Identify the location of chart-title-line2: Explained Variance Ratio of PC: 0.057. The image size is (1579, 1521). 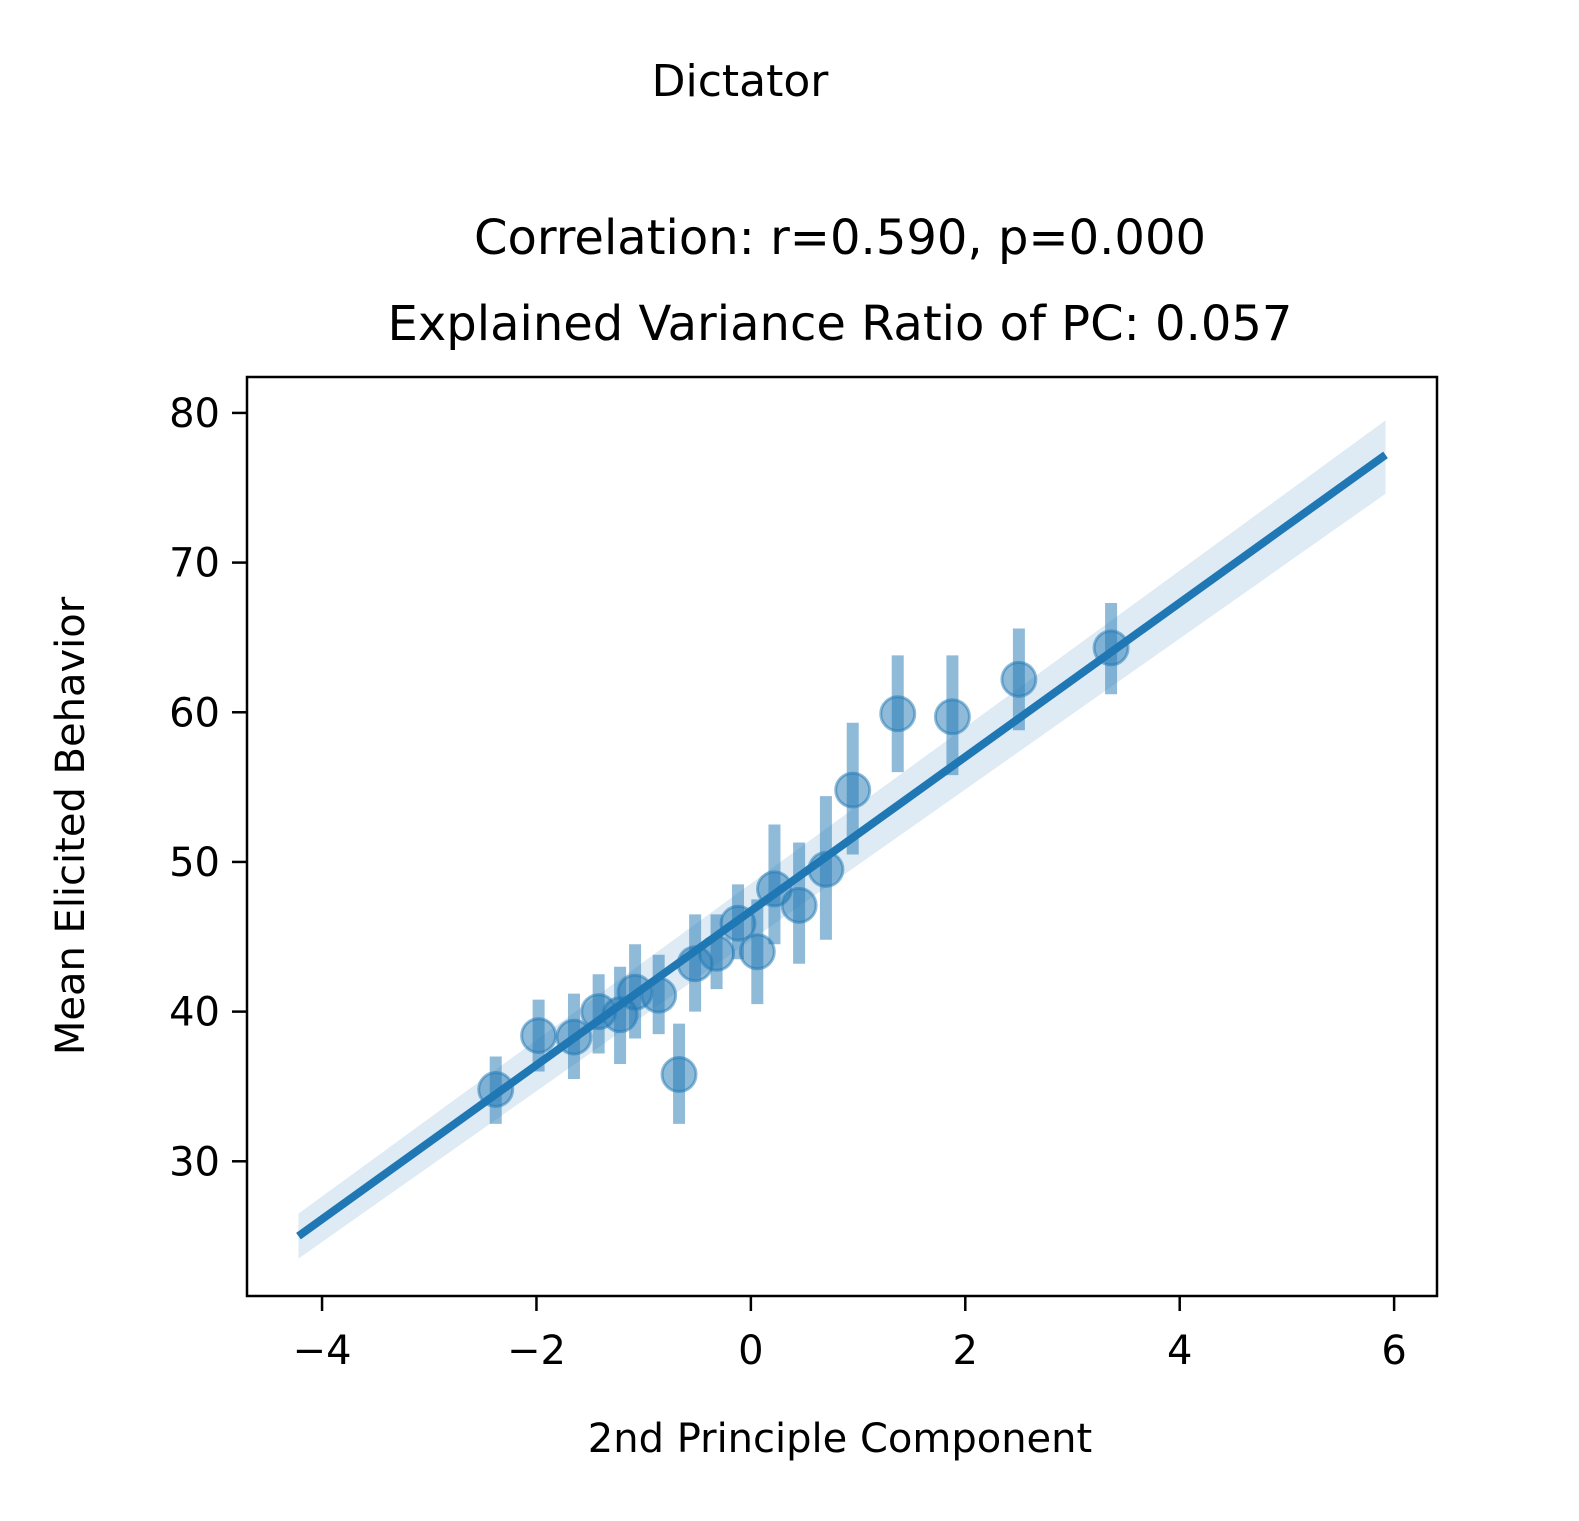
(840, 324).